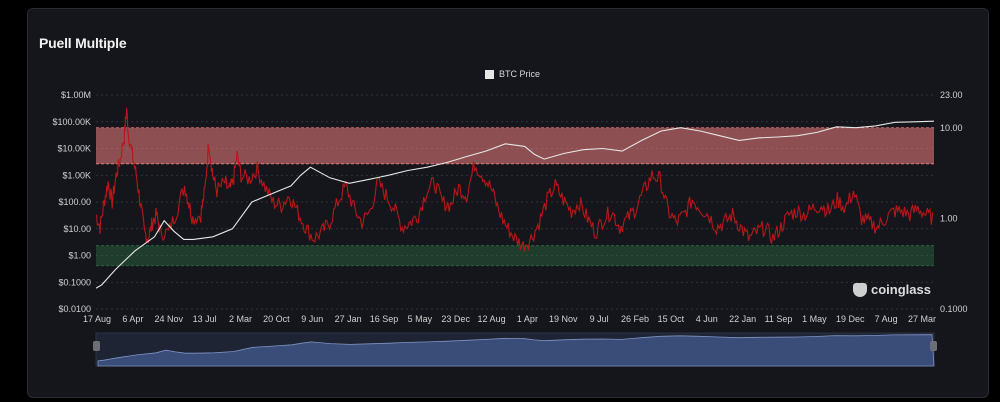  Describe the element at coordinates (76, 95) in the screenshot. I see `y-left-tick-label: $1.00M` at that location.